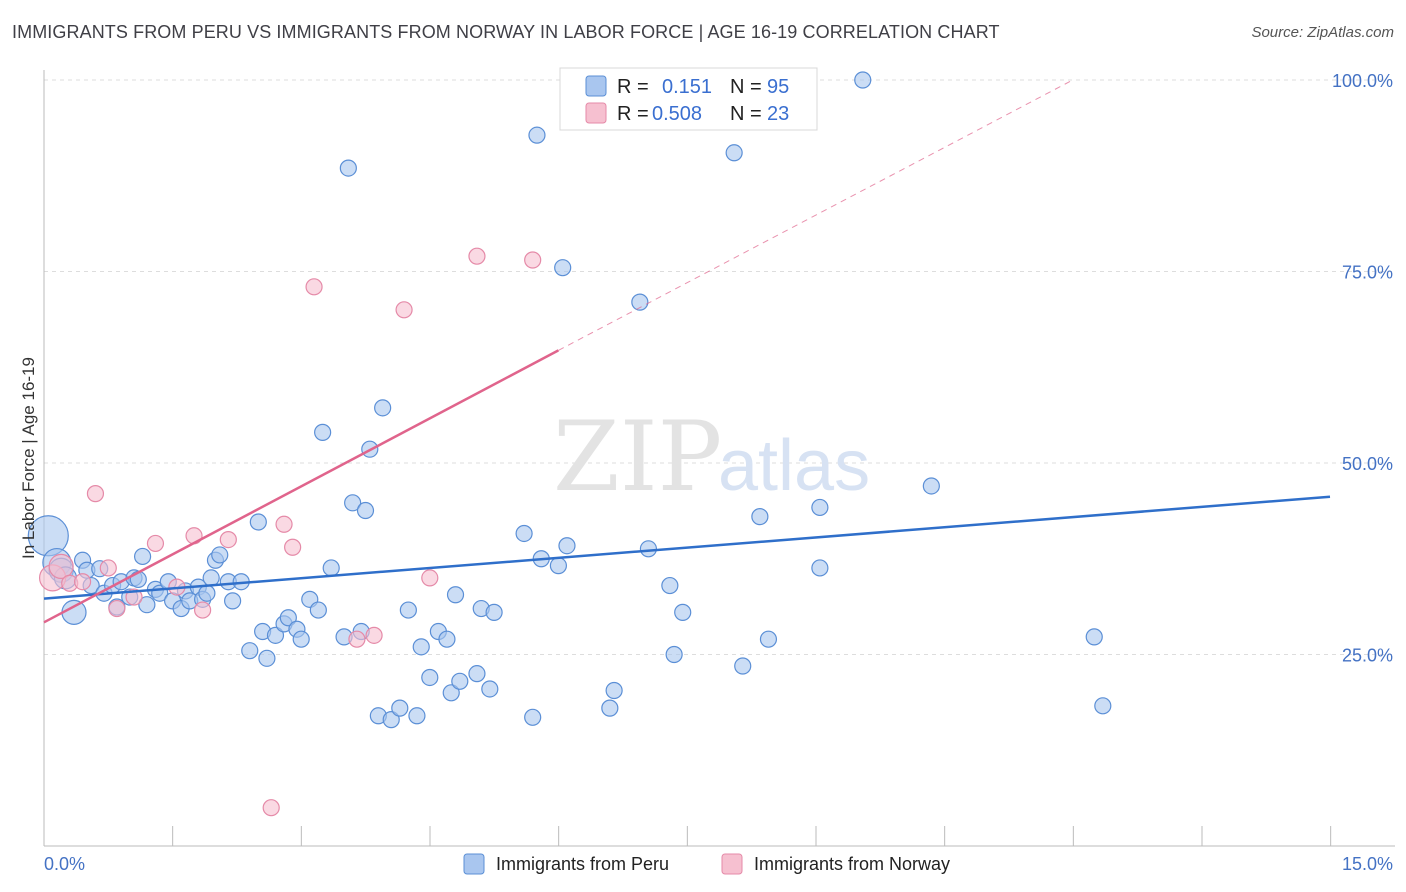 The image size is (1406, 892). I want to click on y-tick-label-75: 75.0%, so click(1367, 273).